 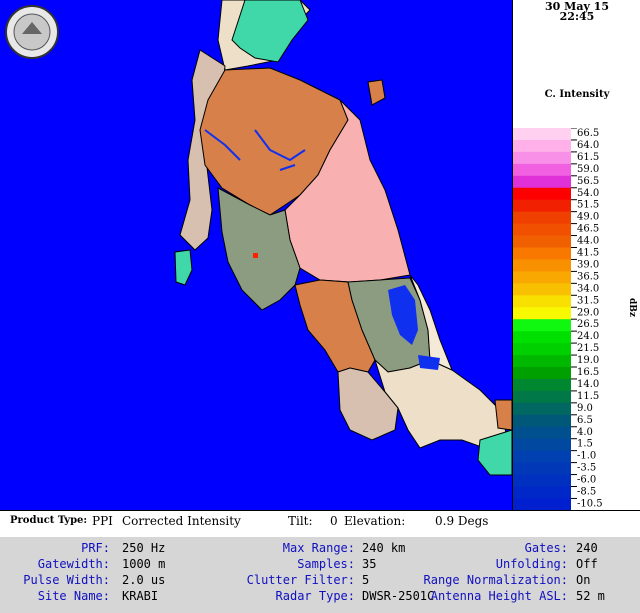 What do you see at coordinates (494, 581) in the screenshot?
I see `range-normalization-label: Range Normalization:` at bounding box center [494, 581].